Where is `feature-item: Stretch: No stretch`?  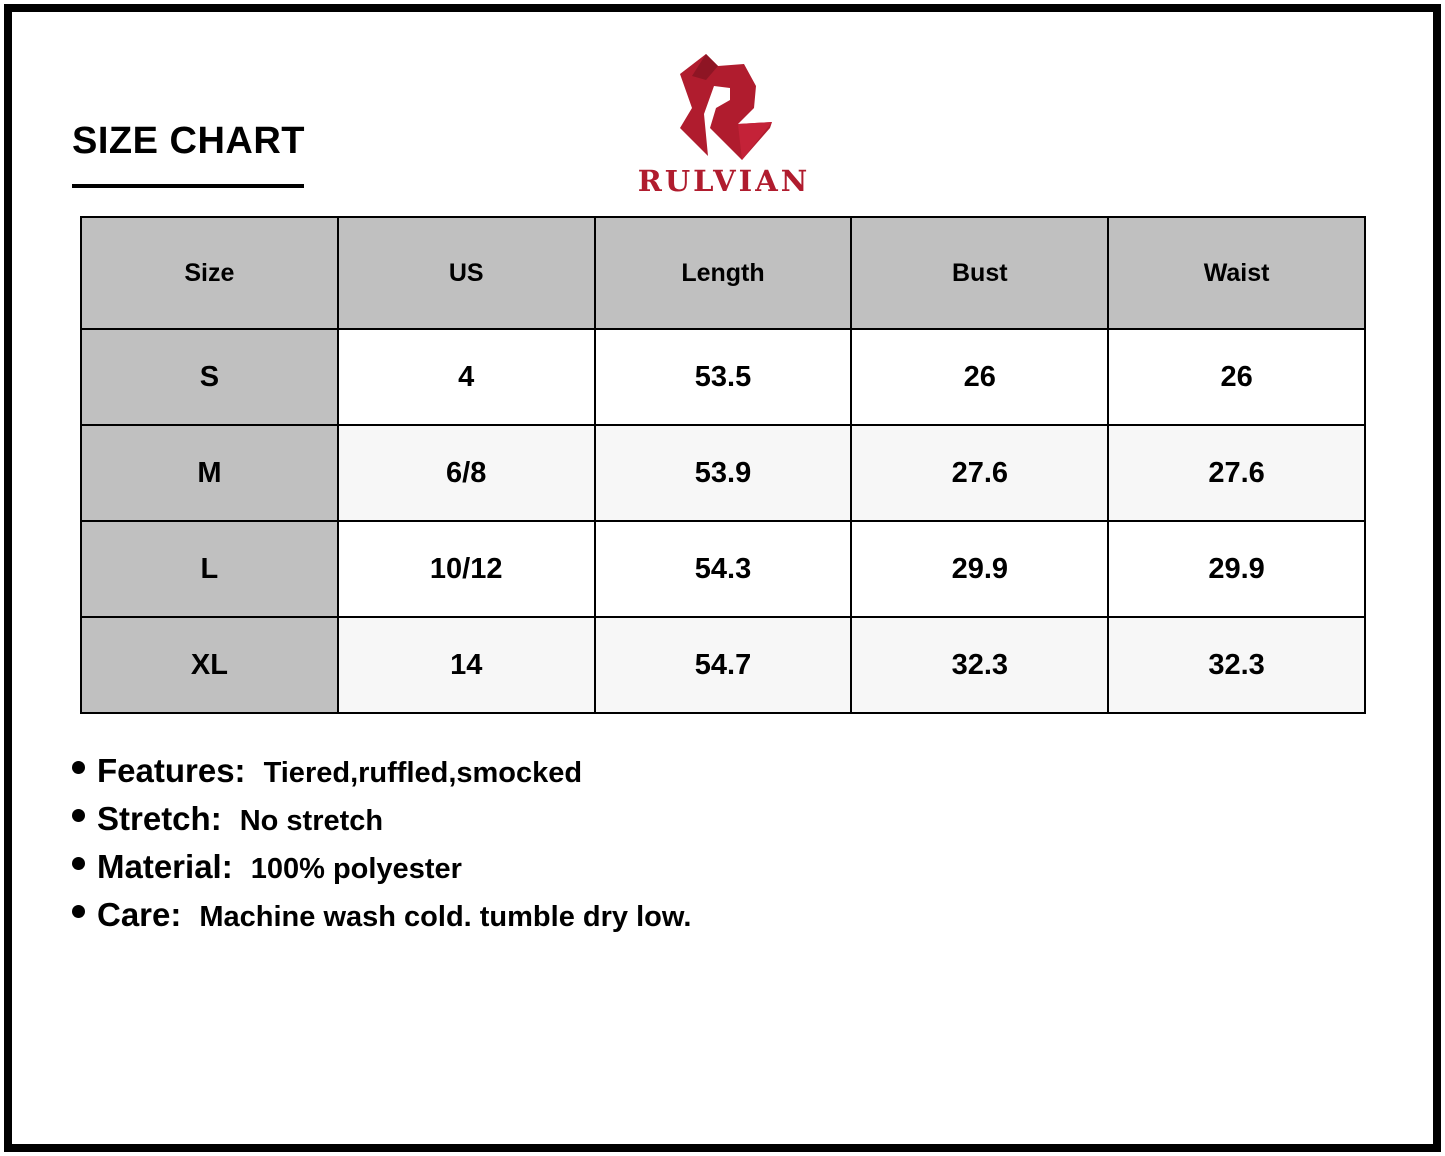
feature-item: Stretch: No stretch is located at coordinates (381, 824).